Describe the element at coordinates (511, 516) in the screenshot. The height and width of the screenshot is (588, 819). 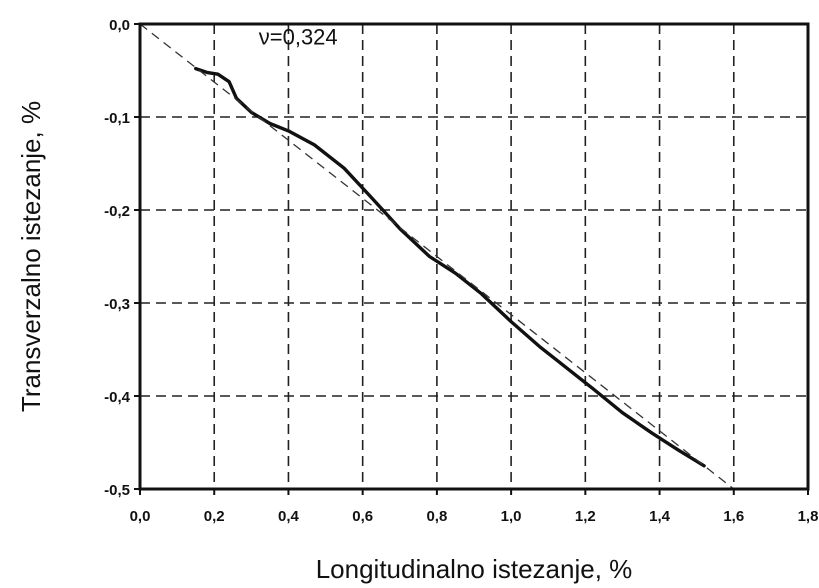
I see `x-tick-label: 1,0` at that location.